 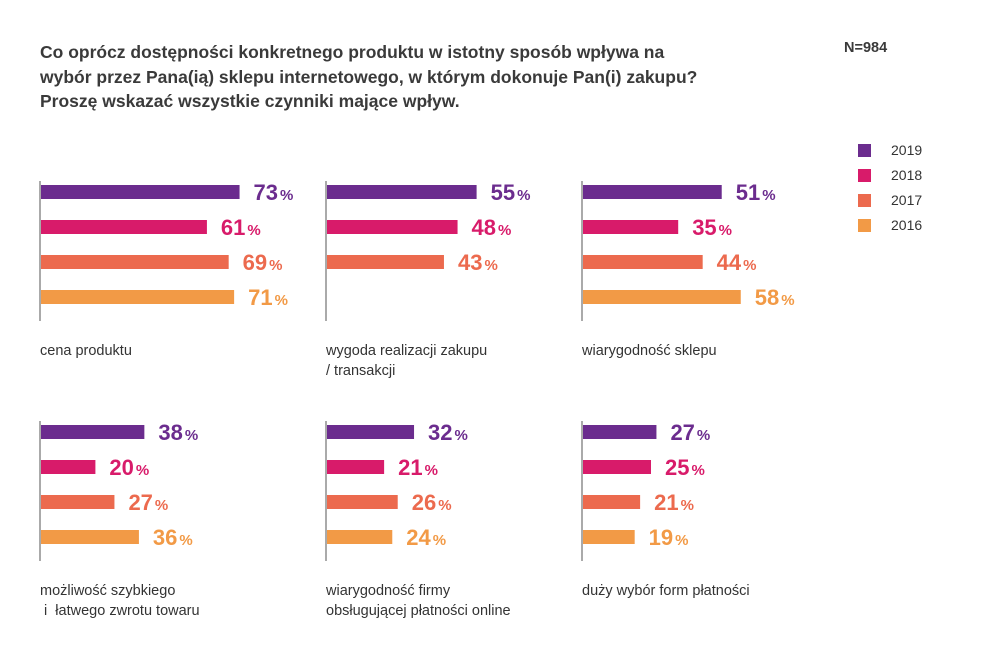 I want to click on data-label: 55%, so click(x=511, y=192).